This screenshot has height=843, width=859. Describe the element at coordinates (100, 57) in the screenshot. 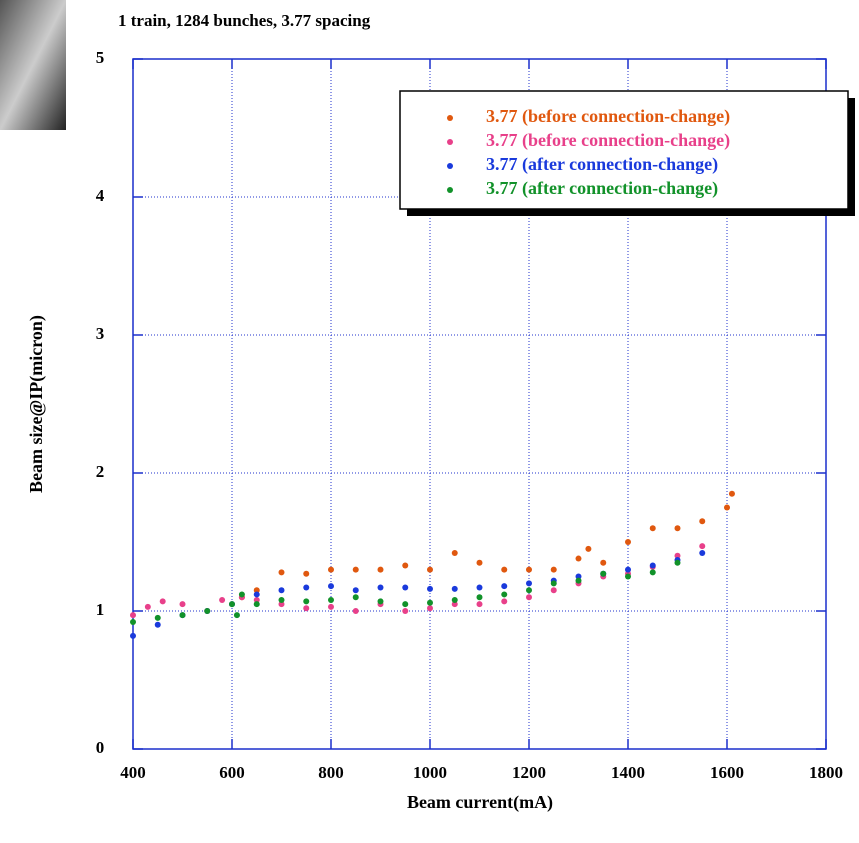

I see `y-tick-label: 5` at that location.